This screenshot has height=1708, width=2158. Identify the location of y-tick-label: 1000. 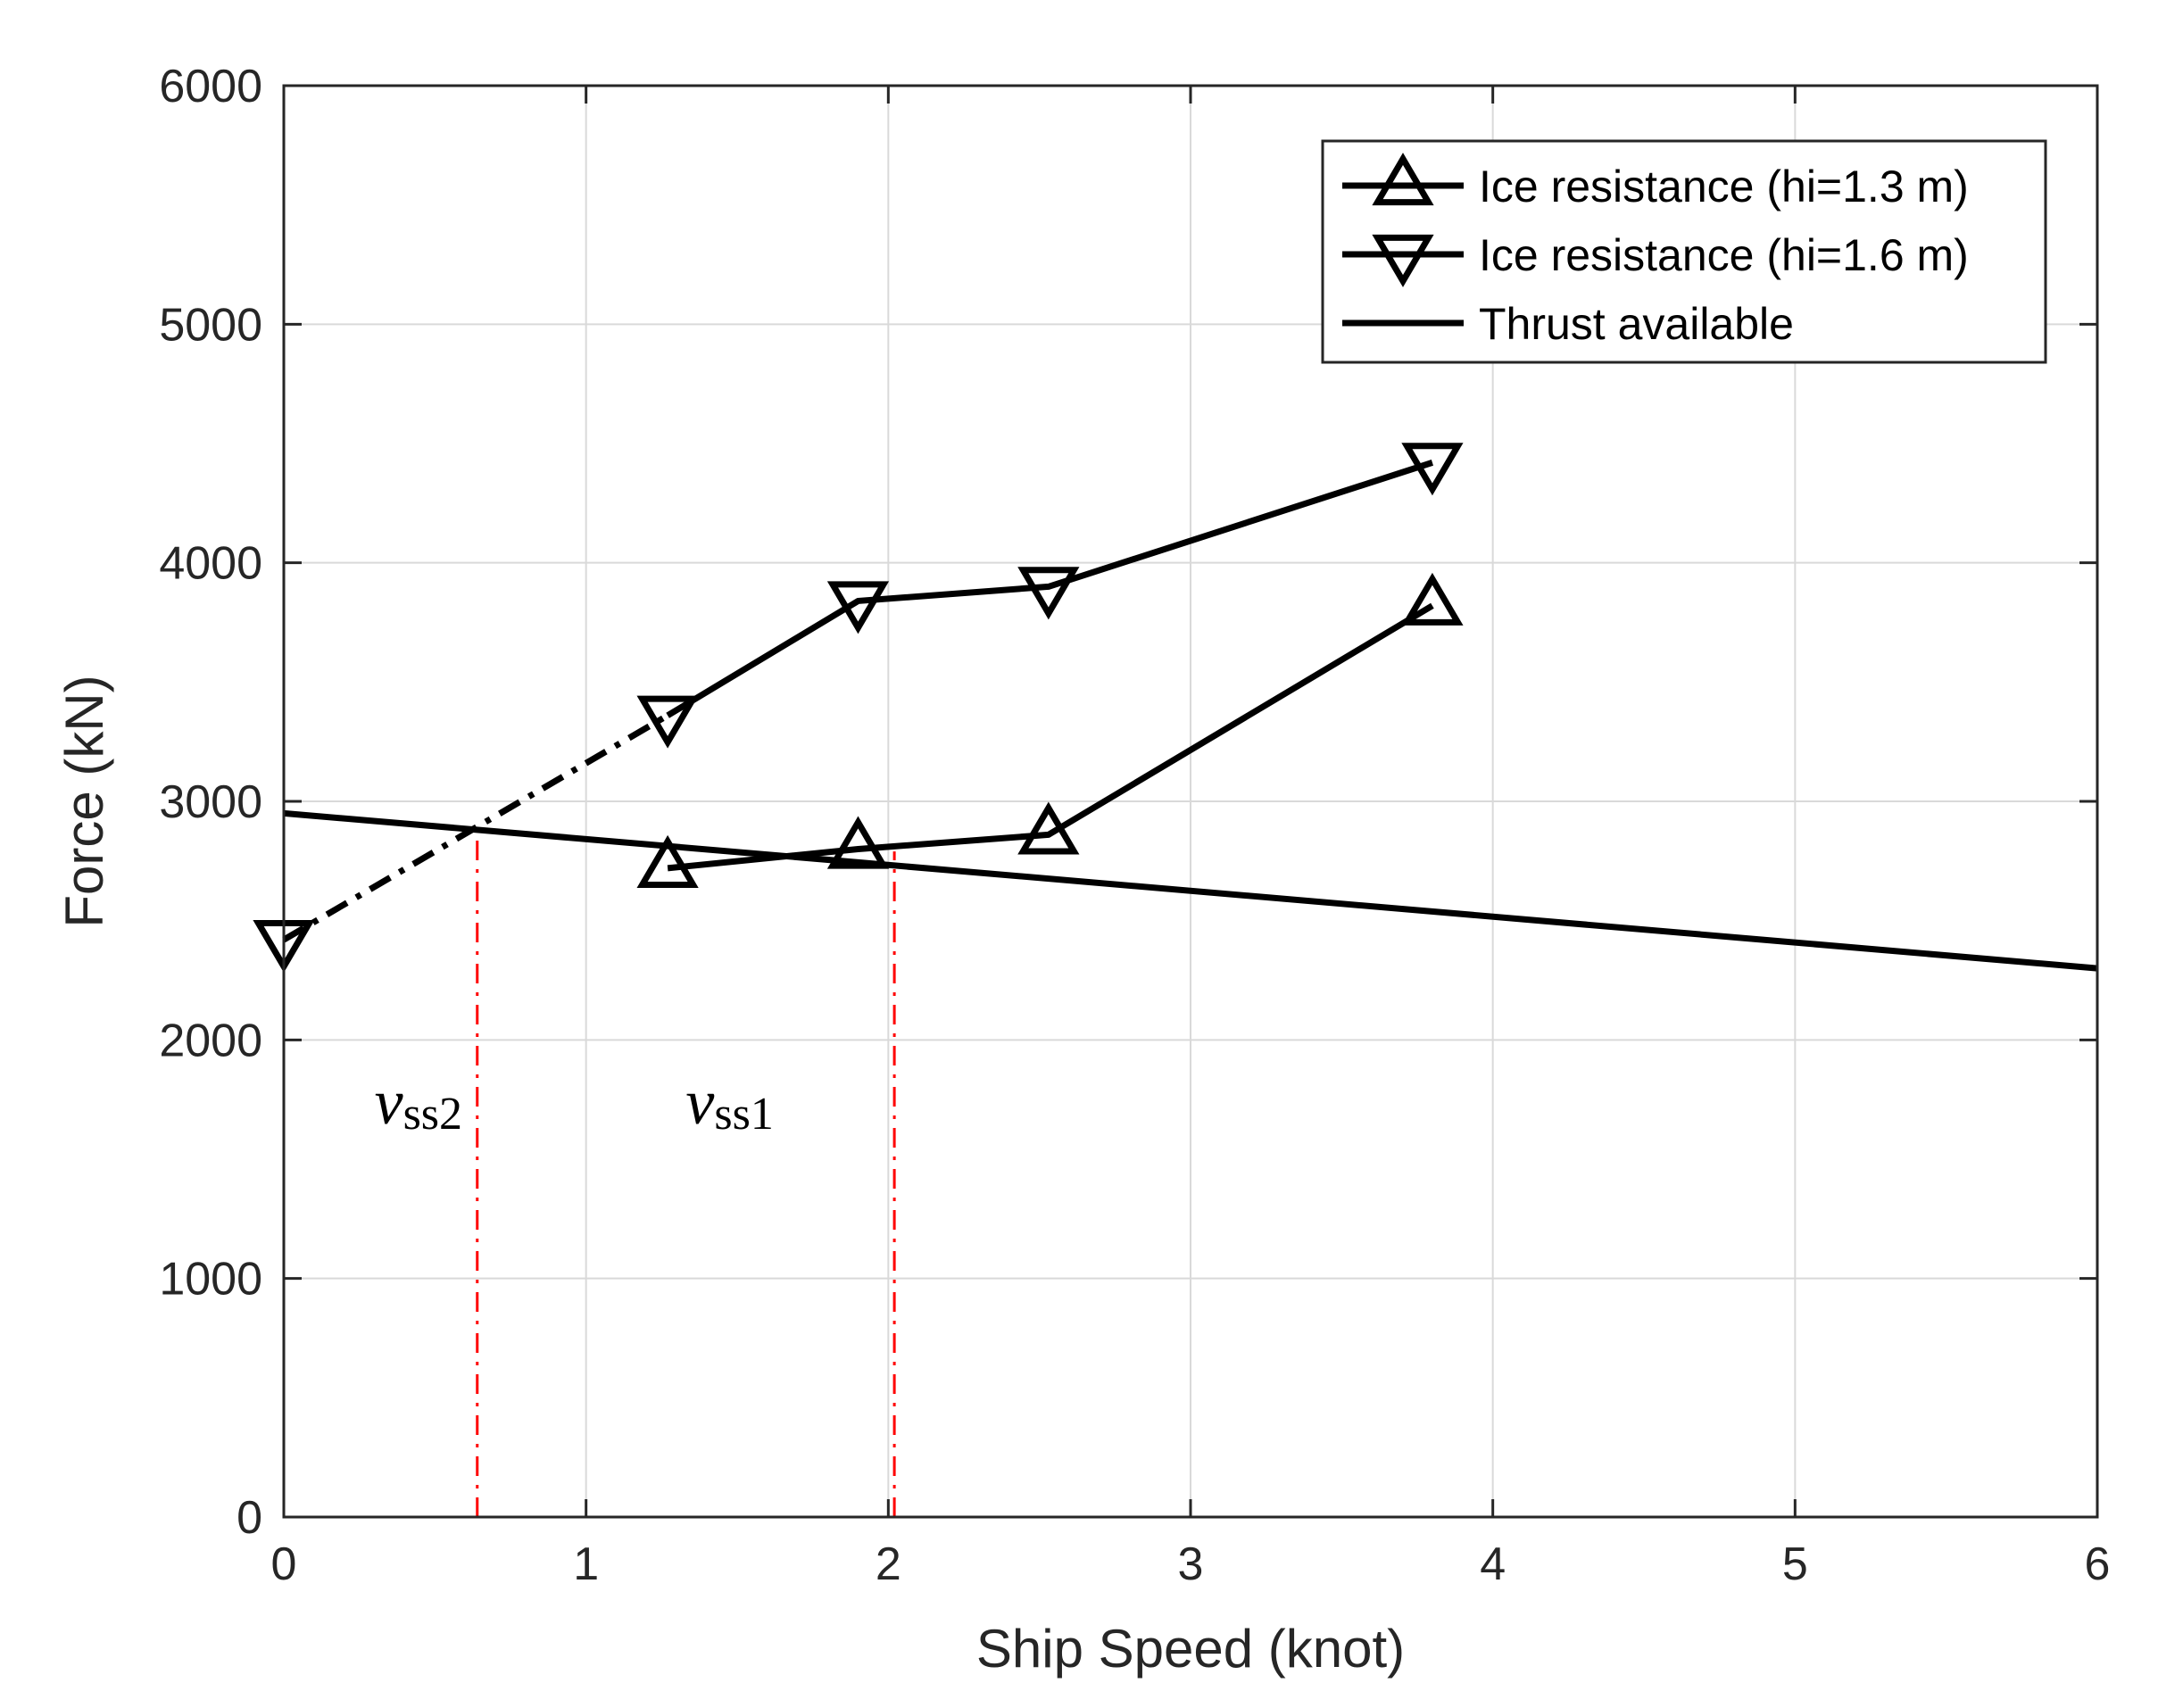
(210, 1280).